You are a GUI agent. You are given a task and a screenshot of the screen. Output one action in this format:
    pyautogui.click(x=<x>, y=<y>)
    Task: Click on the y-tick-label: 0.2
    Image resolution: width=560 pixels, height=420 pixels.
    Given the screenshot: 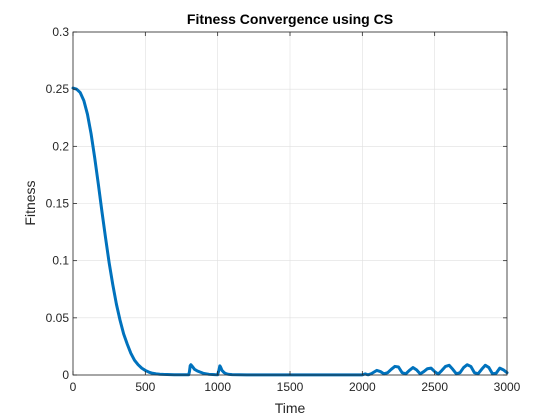 What is the action you would take?
    pyautogui.click(x=60, y=146)
    